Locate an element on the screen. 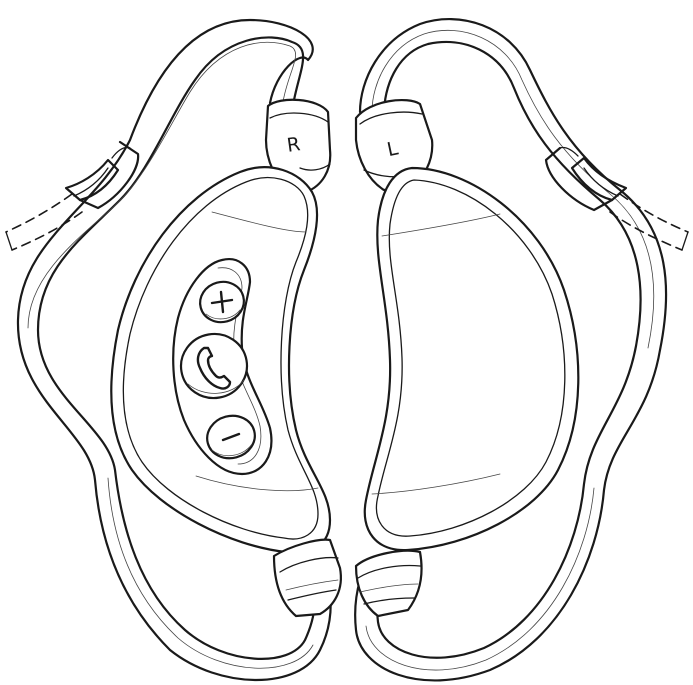 The width and height of the screenshot is (693, 685). right-cable-collar is located at coordinates (102, 175).